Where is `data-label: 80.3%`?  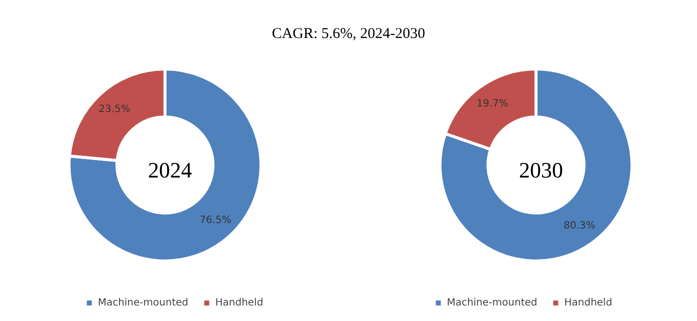 data-label: 80.3% is located at coordinates (580, 226).